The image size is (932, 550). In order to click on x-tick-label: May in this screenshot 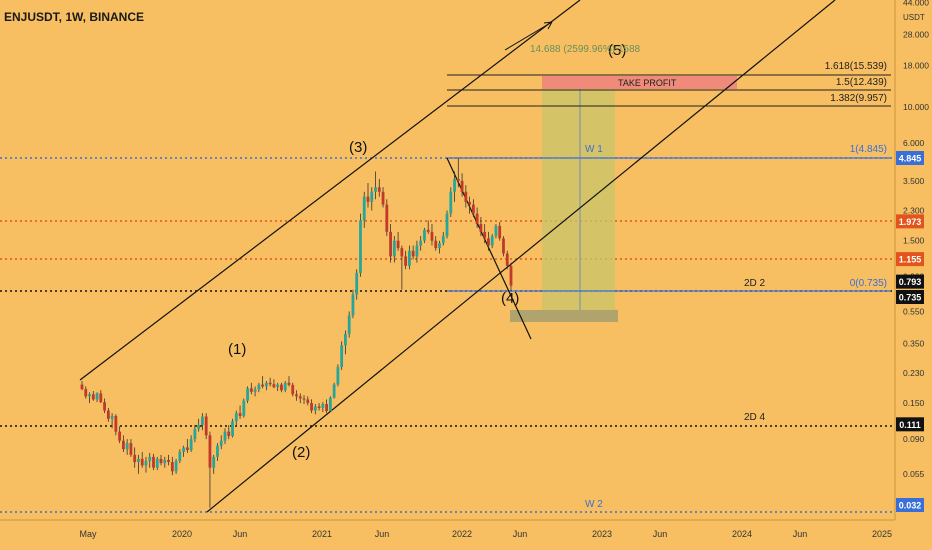, I will do `click(88, 534)`.